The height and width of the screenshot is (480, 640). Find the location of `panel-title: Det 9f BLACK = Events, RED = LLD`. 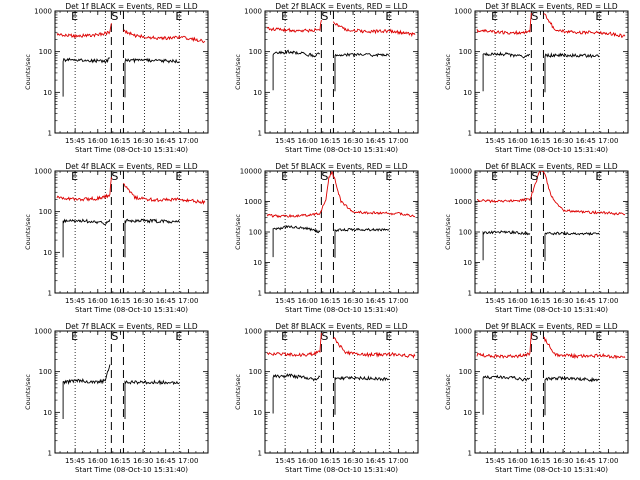

panel-title: Det 9f BLACK = Events, RED = LLD is located at coordinates (551, 326).